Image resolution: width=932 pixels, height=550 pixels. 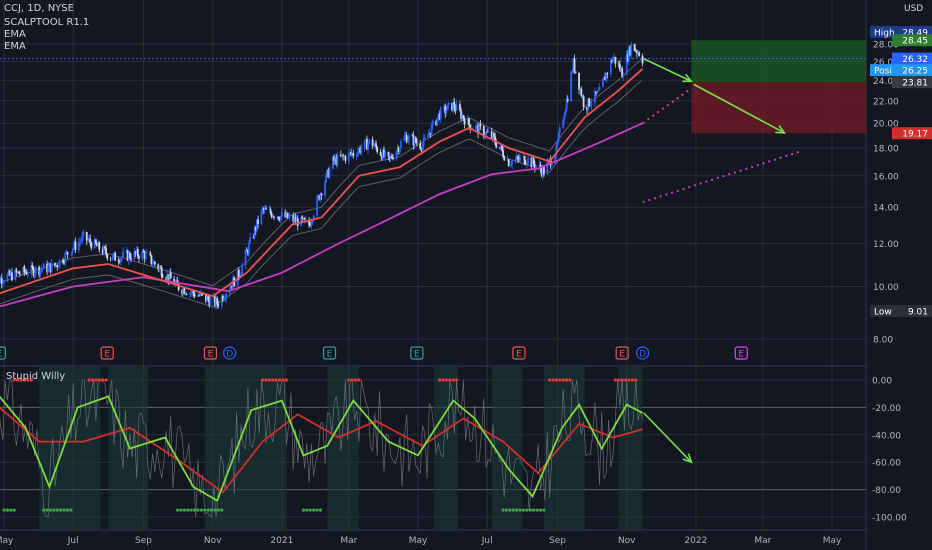 What do you see at coordinates (15, 34) in the screenshot?
I see `study-ema-label: EMA` at bounding box center [15, 34].